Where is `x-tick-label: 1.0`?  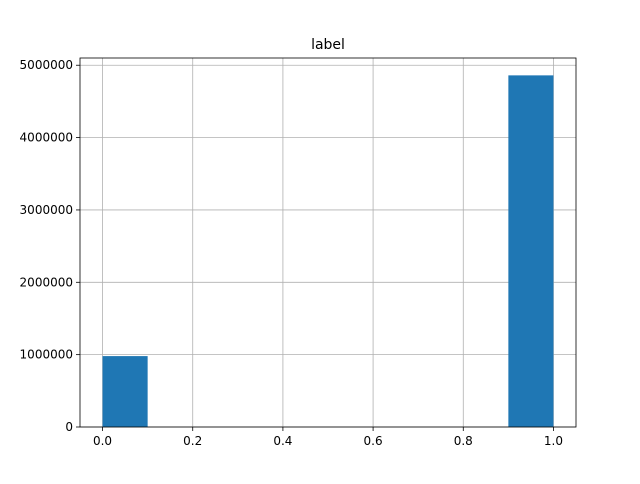 x-tick-label: 1.0 is located at coordinates (553, 441).